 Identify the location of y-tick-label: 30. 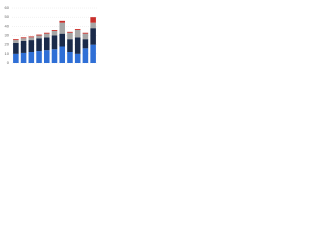
(7, 35).